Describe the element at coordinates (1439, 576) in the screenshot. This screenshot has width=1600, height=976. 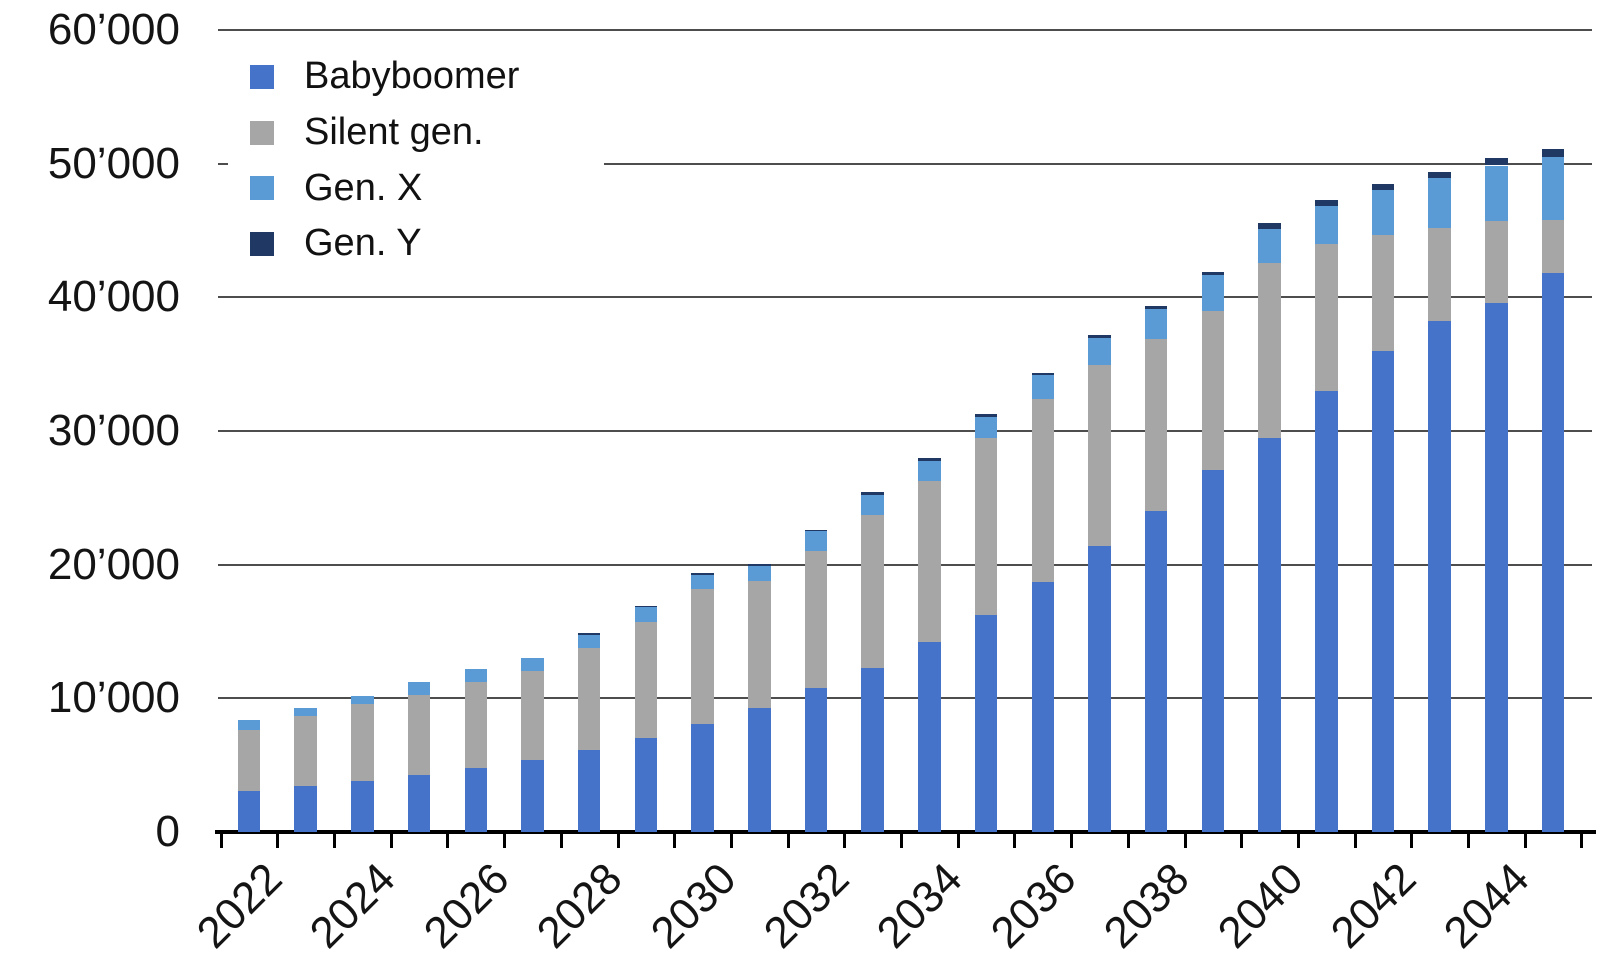
I see `bar-segment-2043-babyboomer` at that location.